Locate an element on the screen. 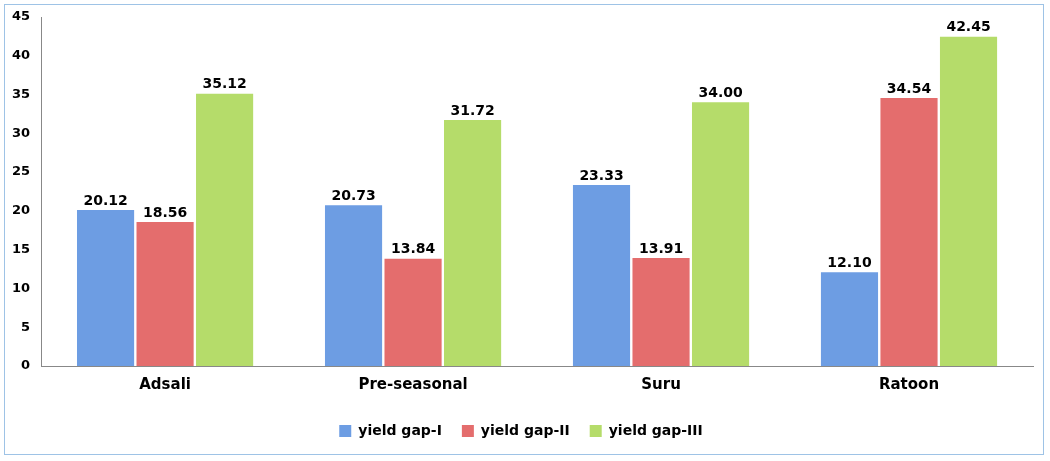 This screenshot has width=1050, height=461. legend-label: yield gap-I is located at coordinates (400, 429).